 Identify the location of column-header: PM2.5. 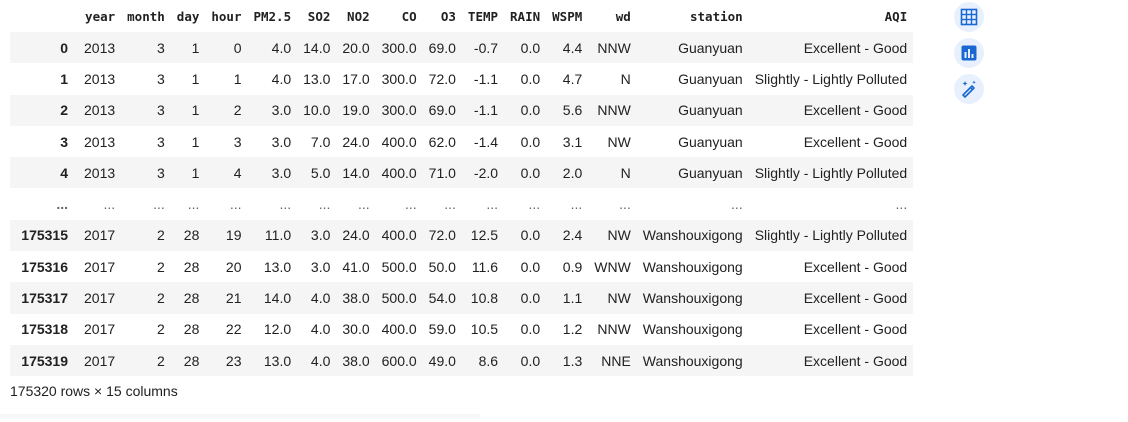
(272, 16).